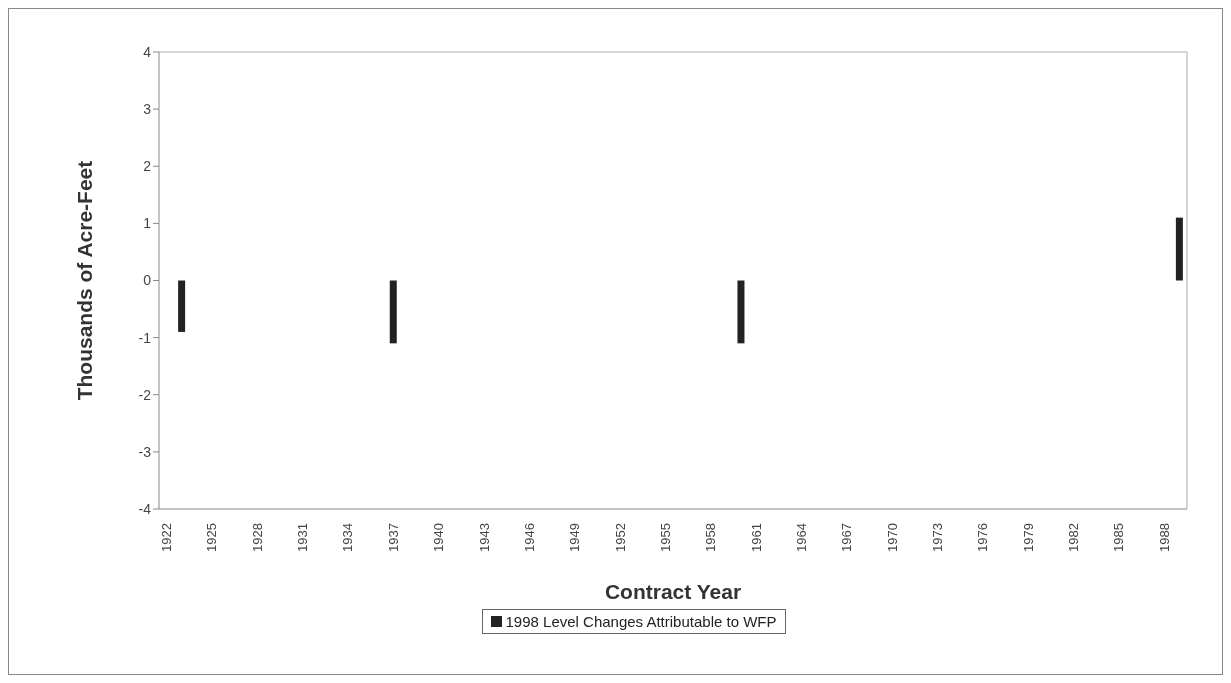 The image size is (1231, 683). I want to click on y-tick-label: -4, so click(145, 508).